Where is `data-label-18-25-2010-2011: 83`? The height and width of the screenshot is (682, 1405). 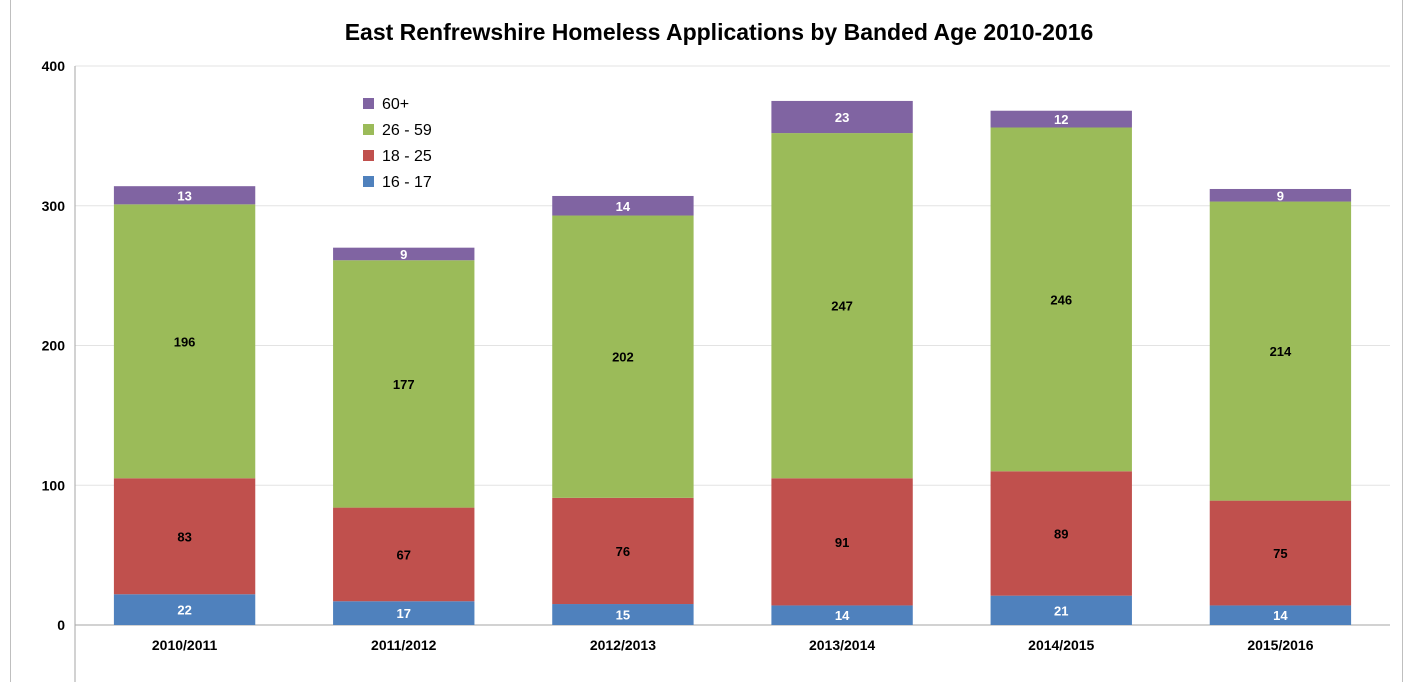
data-label-18-25-2010-2011: 83 is located at coordinates (184, 536).